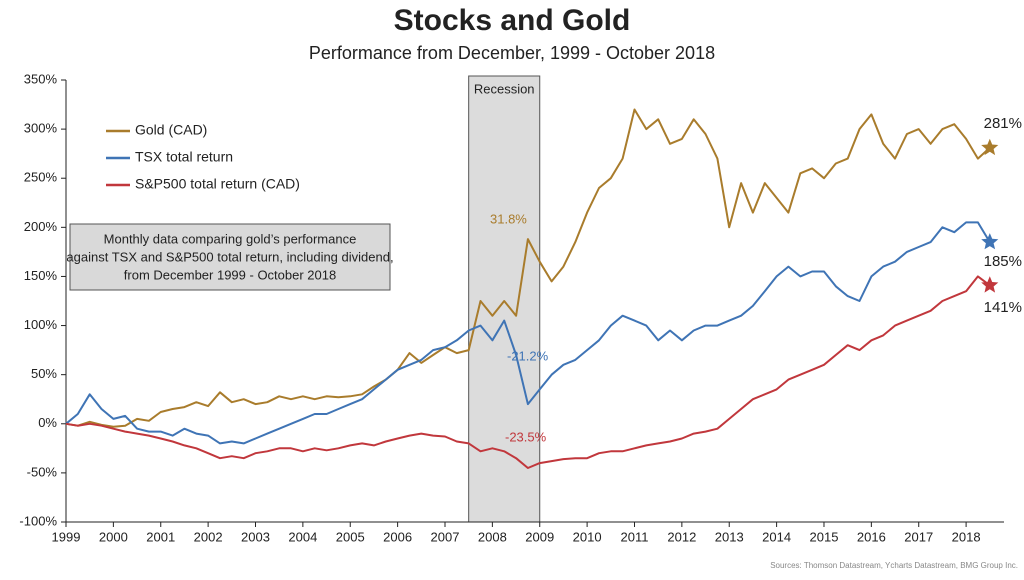 Image resolution: width=1024 pixels, height=580 pixels. Describe the element at coordinates (528, 355) in the screenshot. I see `recession-annotation: -21.2%` at that location.